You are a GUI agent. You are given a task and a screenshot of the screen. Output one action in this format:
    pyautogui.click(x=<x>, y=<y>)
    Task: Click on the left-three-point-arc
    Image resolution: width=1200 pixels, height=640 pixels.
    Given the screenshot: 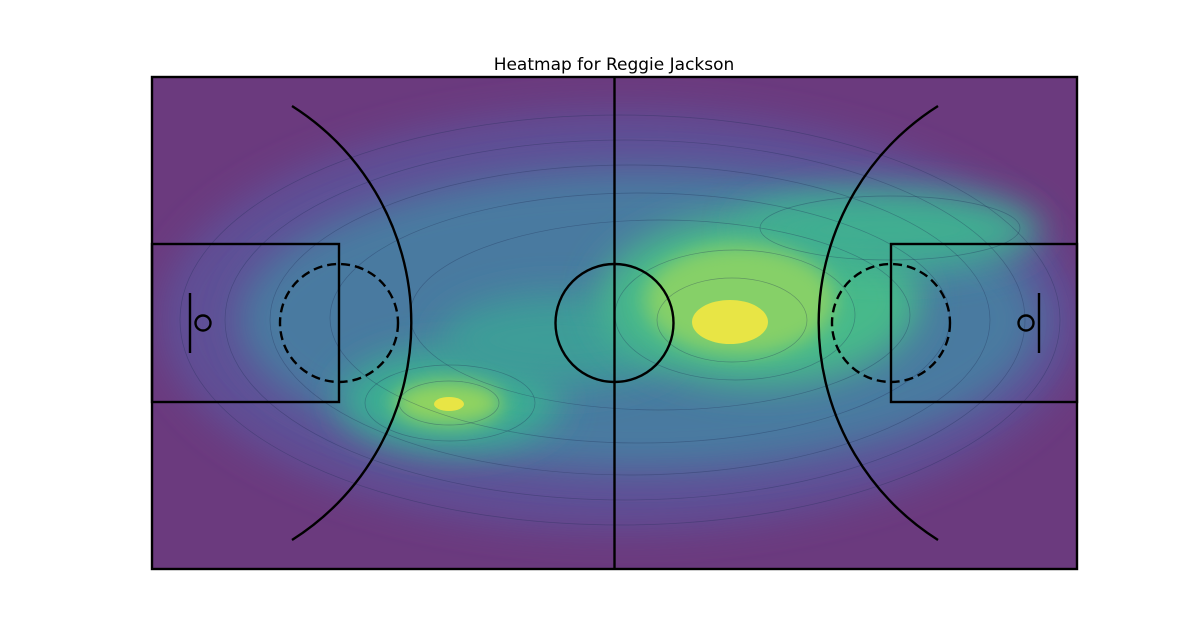 What is the action you would take?
    pyautogui.click(x=352, y=323)
    